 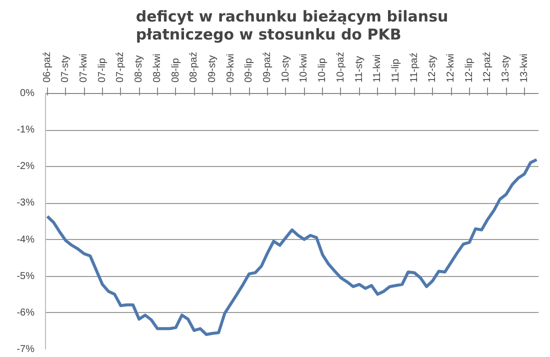 I want to click on x-tick-label: 10-kwi, so click(x=304, y=68).